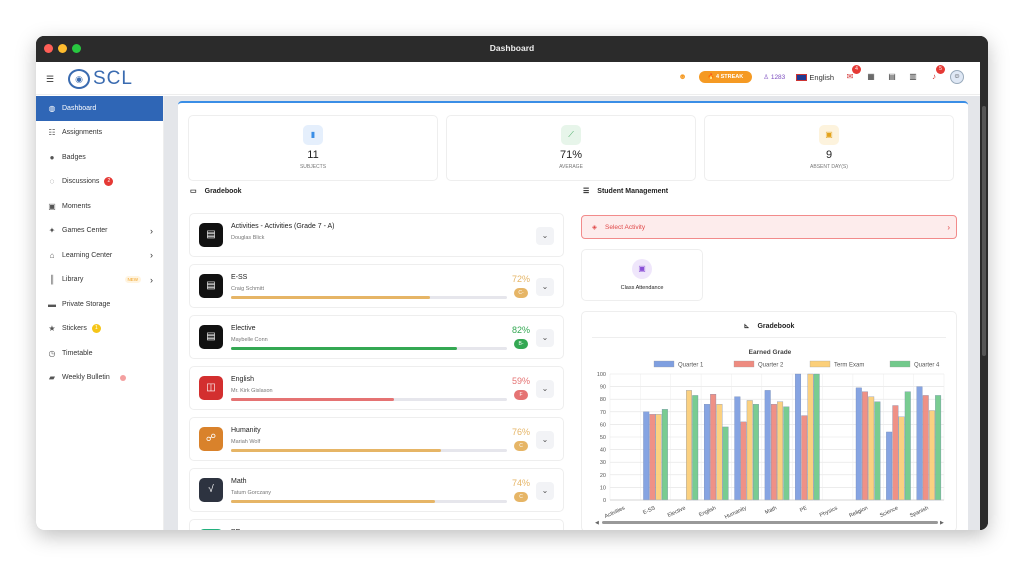  Describe the element at coordinates (376, 439) in the screenshot. I see `subject-card: ☍ Humanity Mariah Wolf 76% C ⌄` at that location.